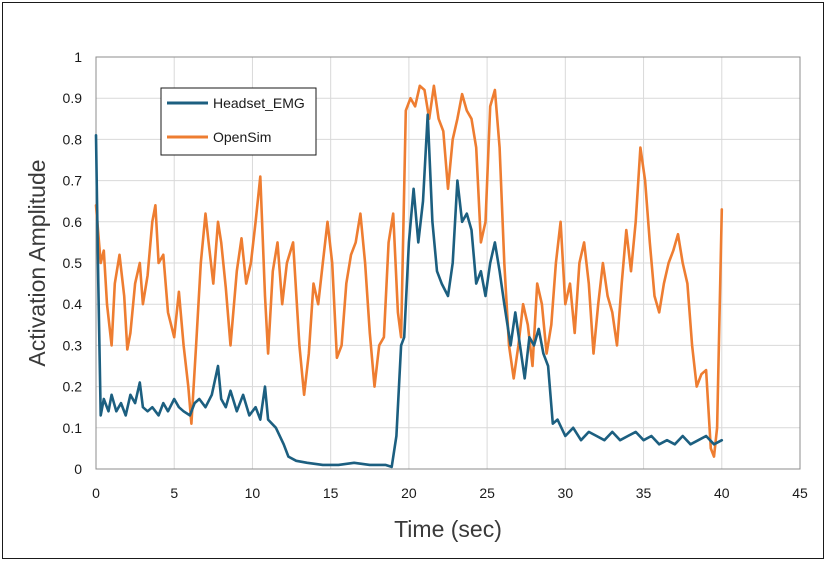 This screenshot has height=563, width=827. Describe the element at coordinates (78, 469) in the screenshot. I see `y-tick-label: 0` at that location.